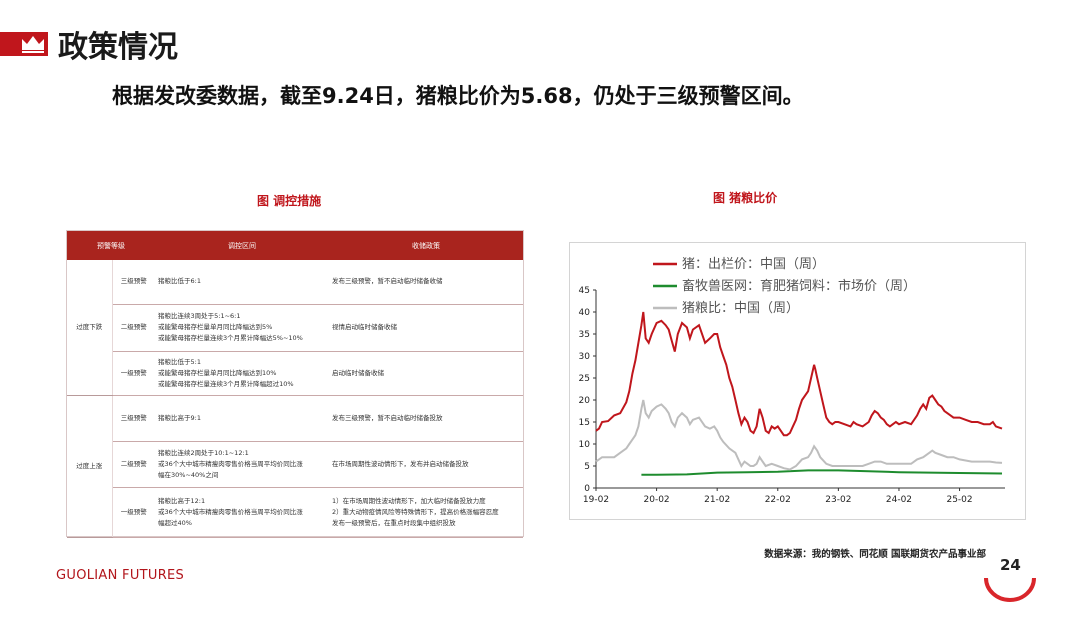  What do you see at coordinates (203, 452) in the screenshot?
I see `range-line: 猪粮比连续2周处于10:1~12:1` at bounding box center [203, 452].